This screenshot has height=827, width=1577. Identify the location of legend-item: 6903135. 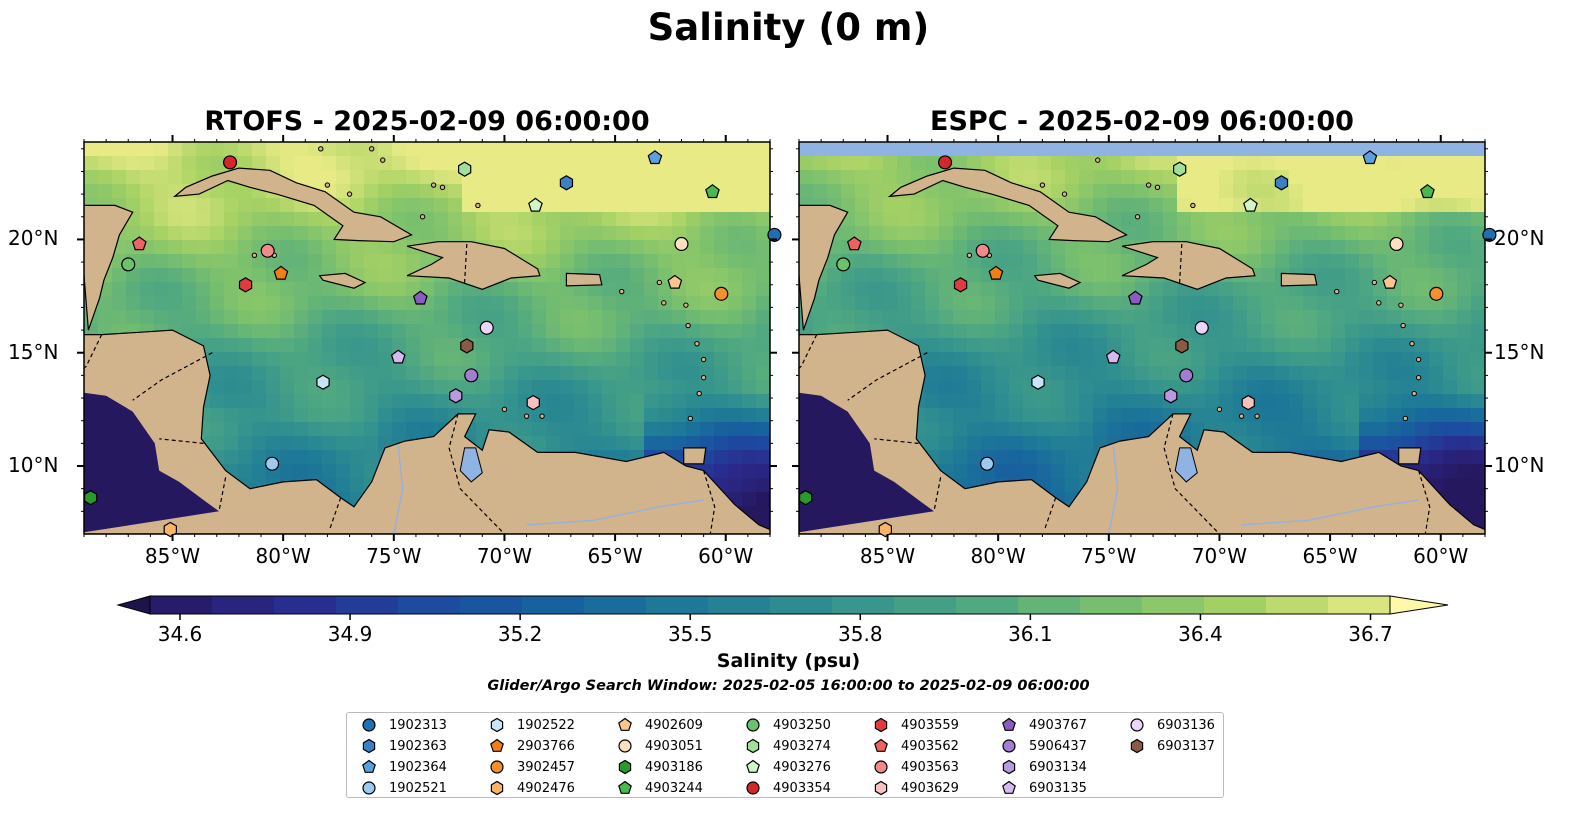
(1044, 788).